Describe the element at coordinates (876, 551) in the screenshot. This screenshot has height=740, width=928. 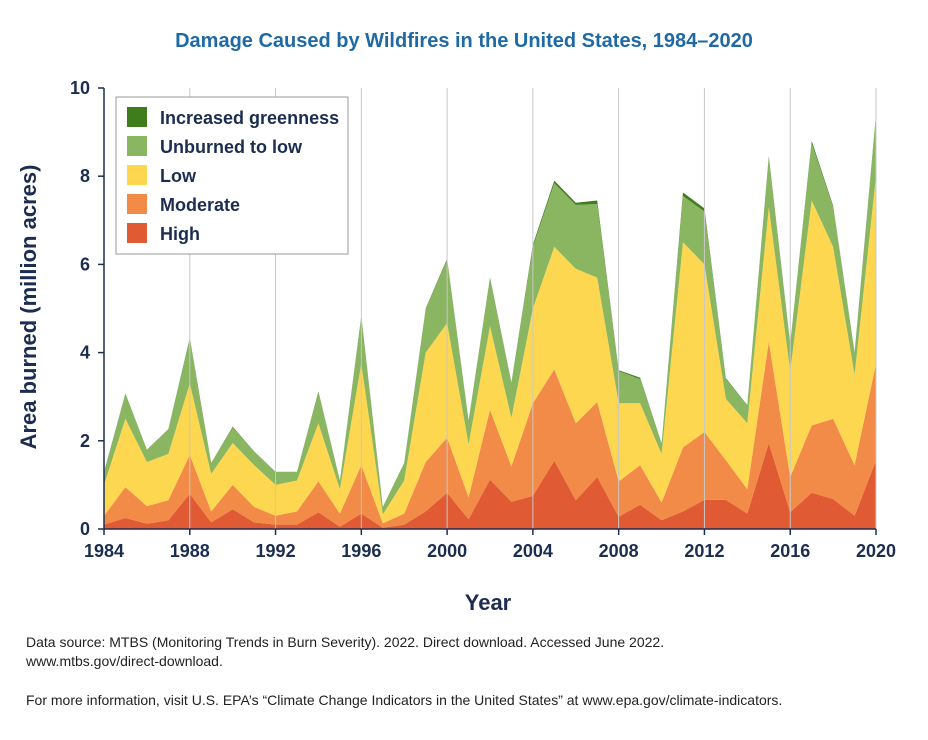
I see `x-tick-label: 2020` at that location.